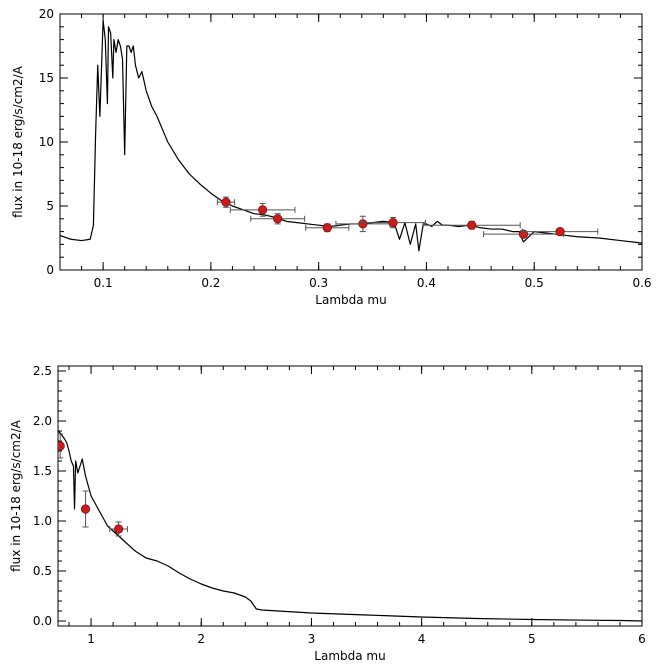 The width and height of the screenshot is (666, 671). I want to click on x-tick-label: 0.3, so click(318, 283).